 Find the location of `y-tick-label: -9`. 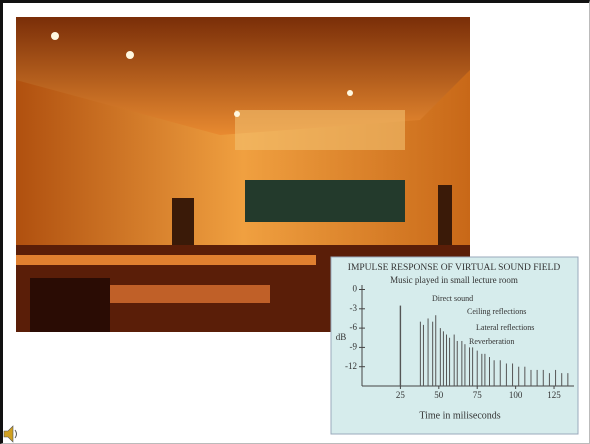

y-tick-label: -9 is located at coordinates (354, 346).